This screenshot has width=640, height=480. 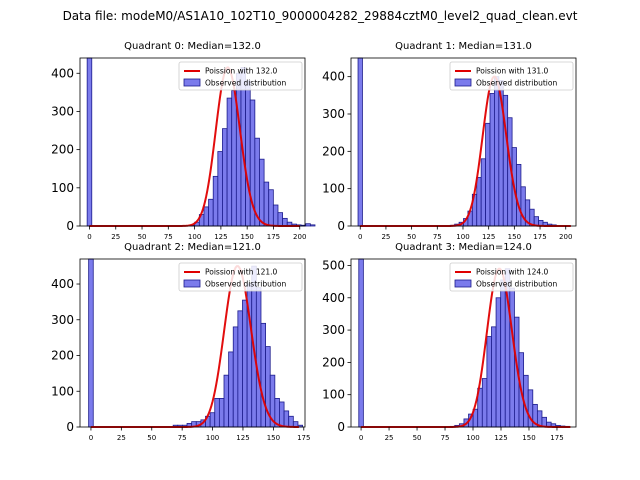 I want to click on legend: Poission with 131.0 Observed distribution, so click(x=511, y=76).